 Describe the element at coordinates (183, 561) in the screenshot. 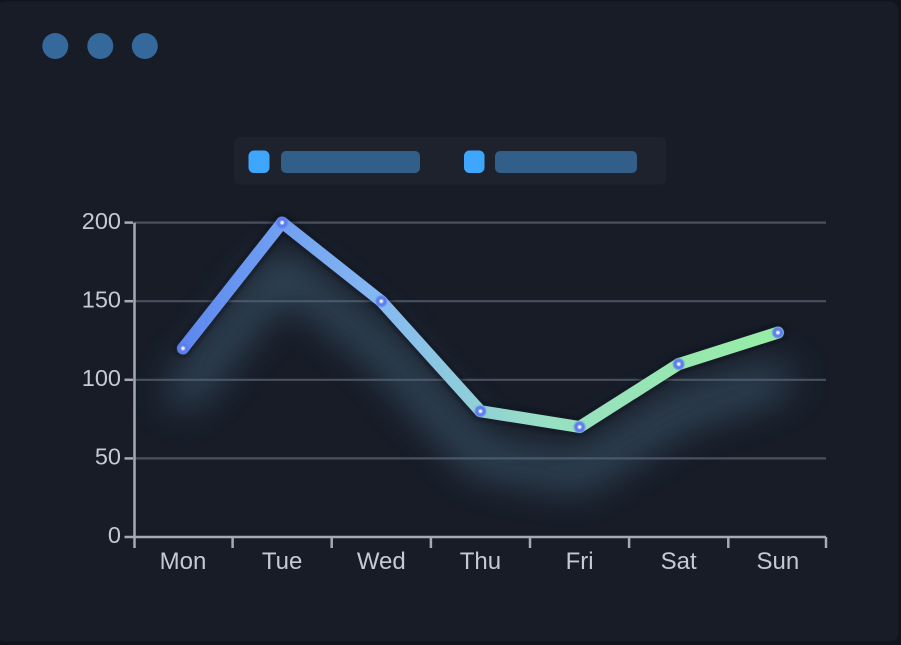

I see `svg-text: Mon` at that location.